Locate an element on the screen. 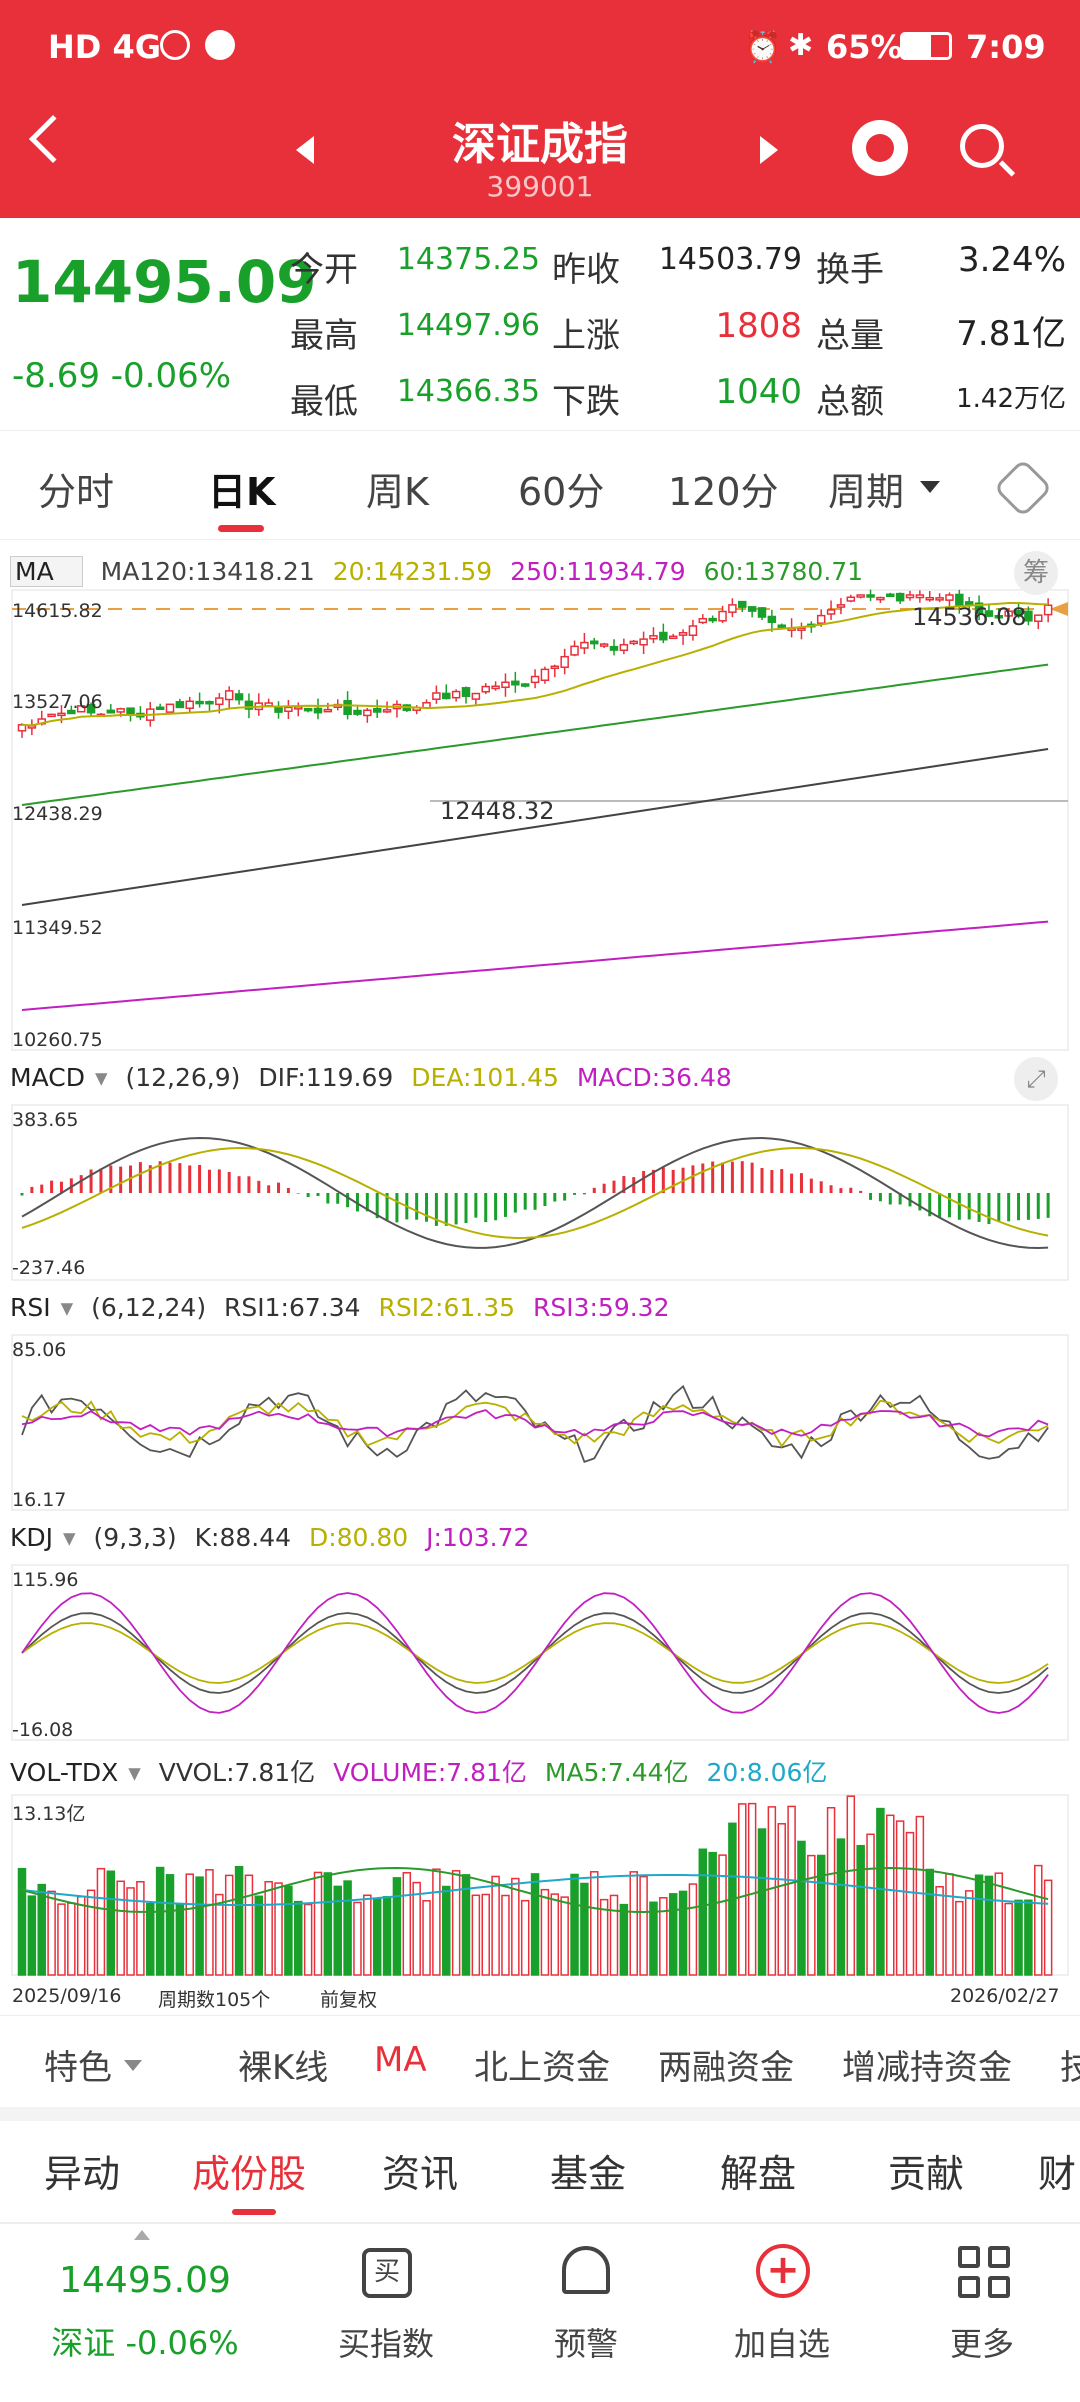 This screenshot has width=1080, height=2402. tab-analysis: 解盘 is located at coordinates (758, 2174).